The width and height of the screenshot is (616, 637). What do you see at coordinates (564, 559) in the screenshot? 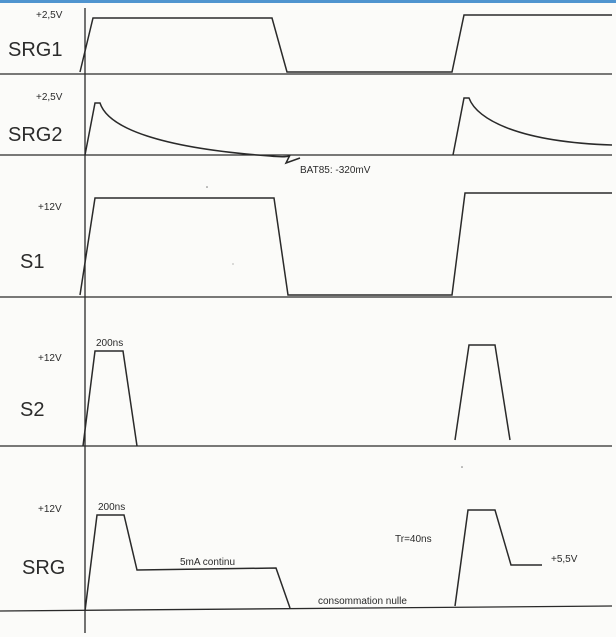
I see `srg-right-level-annotation: +5,5V` at bounding box center [564, 559].